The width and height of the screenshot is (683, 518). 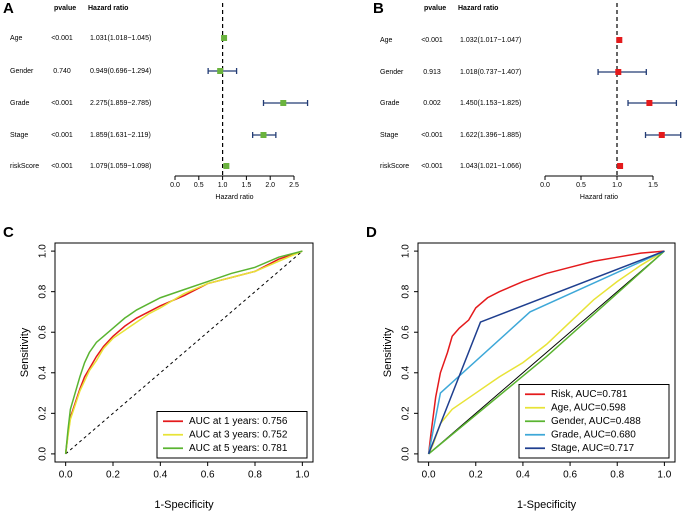 What do you see at coordinates (62, 71) in the screenshot?
I see `p-value: 0.740` at bounding box center [62, 71].